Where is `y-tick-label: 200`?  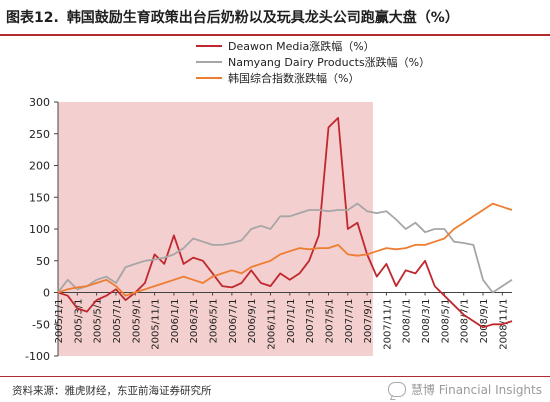
y-tick-label: 200 is located at coordinates (39, 166).